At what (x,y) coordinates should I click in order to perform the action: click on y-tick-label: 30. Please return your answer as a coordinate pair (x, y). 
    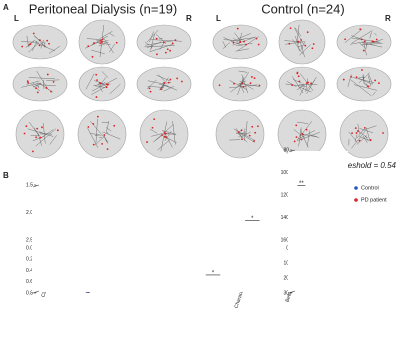
    Looking at the image, I should click on (286, 293).